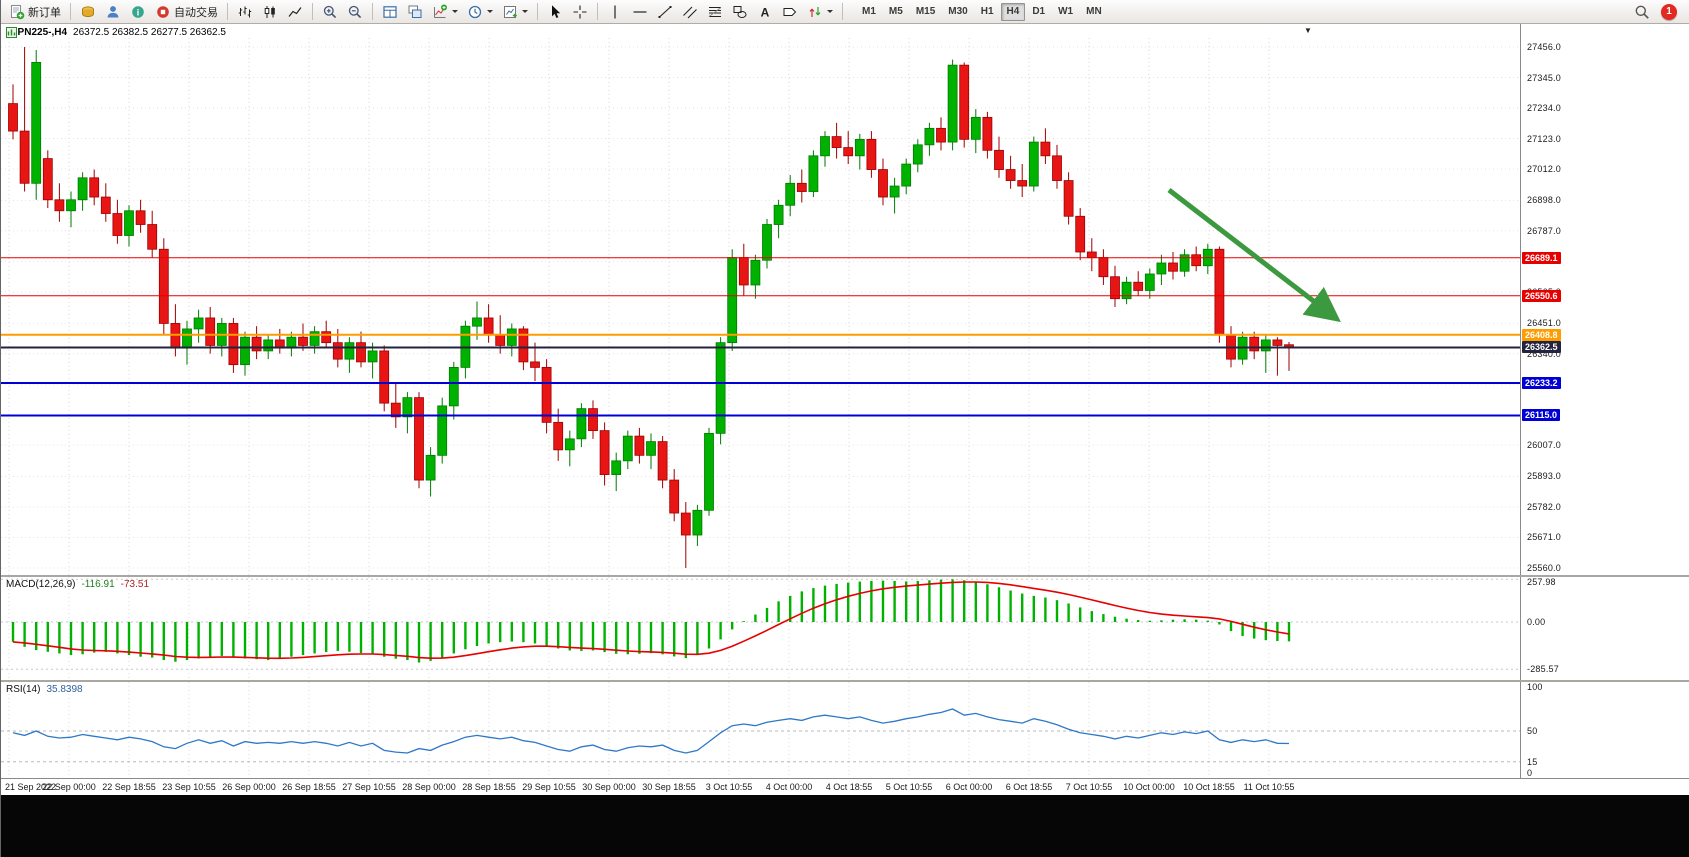  I want to click on zoom-out-button, so click(355, 12).